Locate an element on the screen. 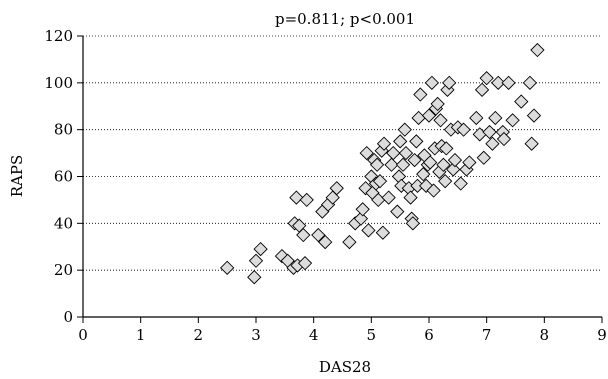 The width and height of the screenshot is (608, 379). x-tick-label-6: 6 is located at coordinates (429, 335).